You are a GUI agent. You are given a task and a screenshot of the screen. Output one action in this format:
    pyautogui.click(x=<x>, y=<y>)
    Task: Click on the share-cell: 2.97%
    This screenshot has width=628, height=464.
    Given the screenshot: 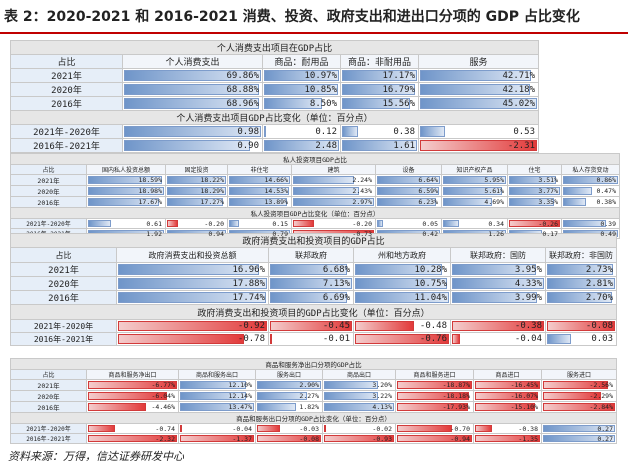 What is the action you would take?
    pyautogui.click(x=333, y=202)
    